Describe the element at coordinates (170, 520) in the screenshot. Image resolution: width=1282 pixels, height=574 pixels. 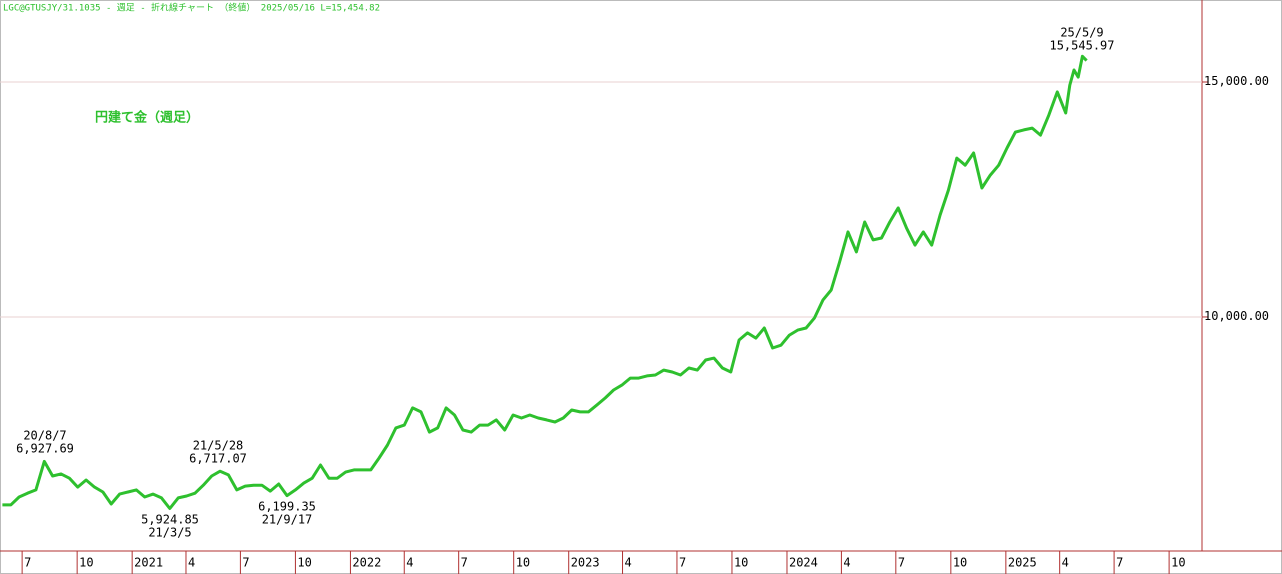
I see `annotation-value: 5,924.85` at that location.